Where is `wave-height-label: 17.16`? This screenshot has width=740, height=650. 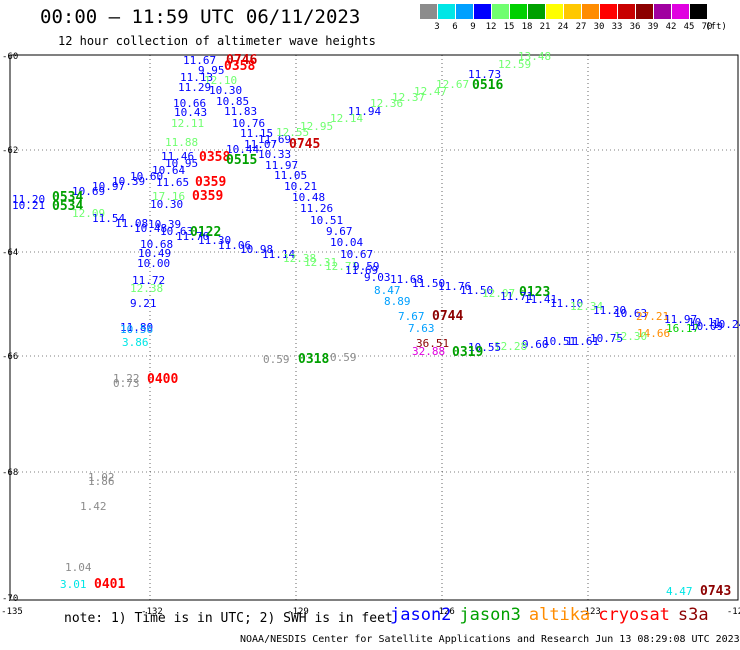 wave-height-label: 17.16 is located at coordinates (168, 196).